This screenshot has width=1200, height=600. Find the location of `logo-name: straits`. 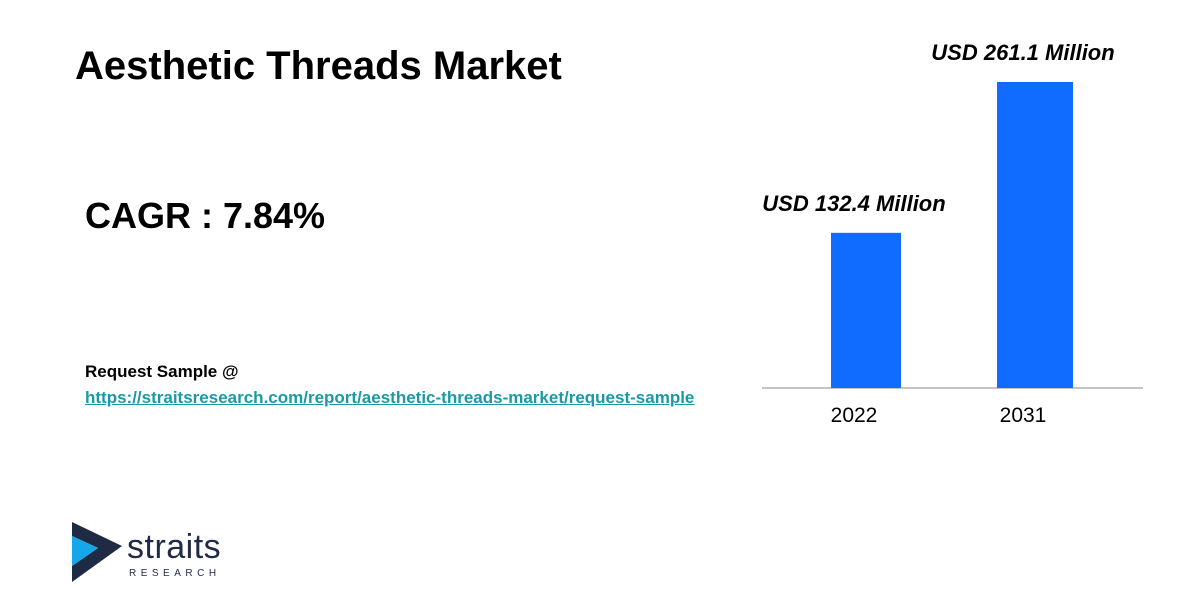

logo-name: straits is located at coordinates (174, 547).